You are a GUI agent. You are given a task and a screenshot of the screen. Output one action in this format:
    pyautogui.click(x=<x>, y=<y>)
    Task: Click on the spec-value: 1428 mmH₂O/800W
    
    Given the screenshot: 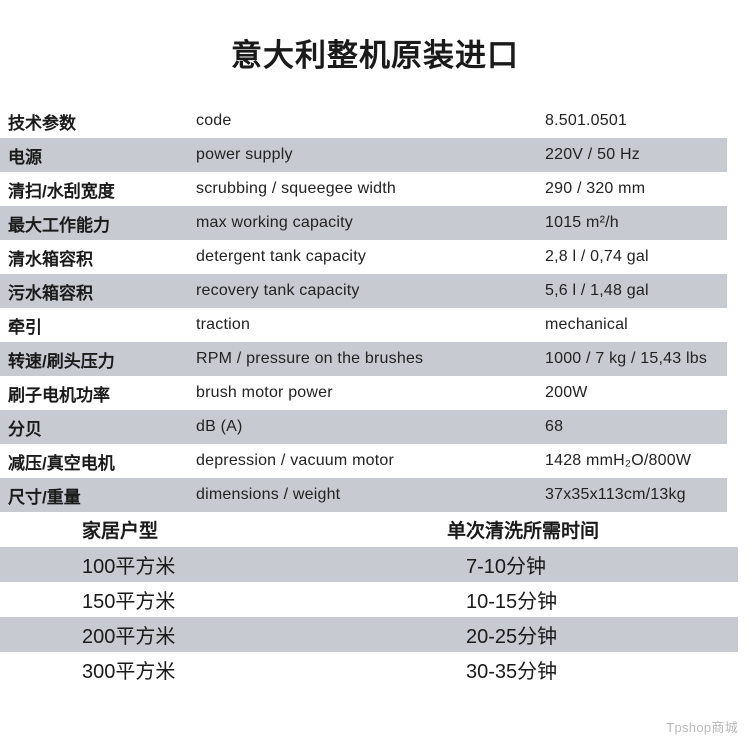 What is the action you would take?
    pyautogui.click(x=618, y=460)
    